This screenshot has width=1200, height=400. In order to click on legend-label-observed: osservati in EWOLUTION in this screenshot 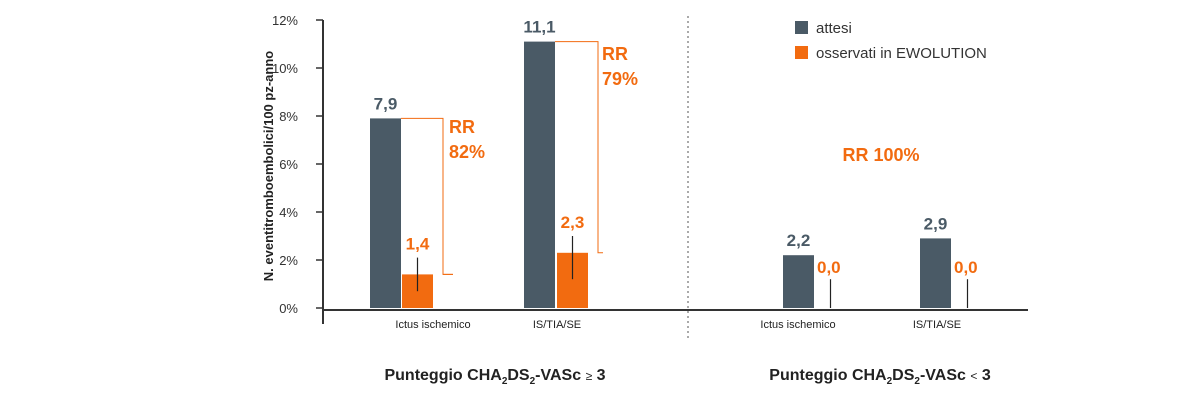, I will do `click(901, 53)`.